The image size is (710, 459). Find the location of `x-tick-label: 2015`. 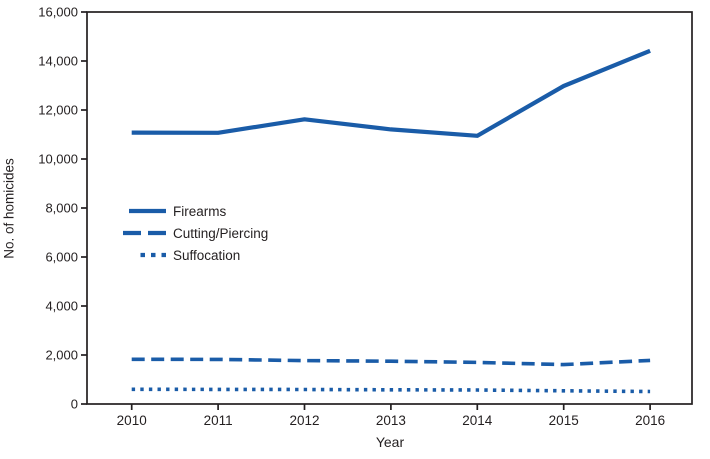

x-tick-label: 2015 is located at coordinates (564, 420).